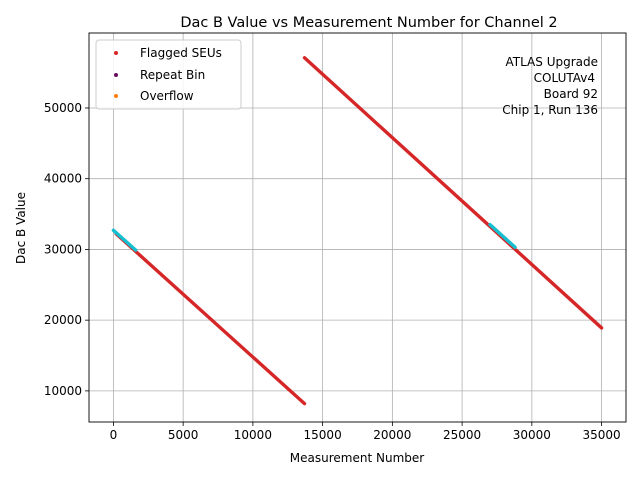 The height and width of the screenshot is (480, 640). Describe the element at coordinates (253, 435) in the screenshot. I see `x-tick-label: 10000` at that location.